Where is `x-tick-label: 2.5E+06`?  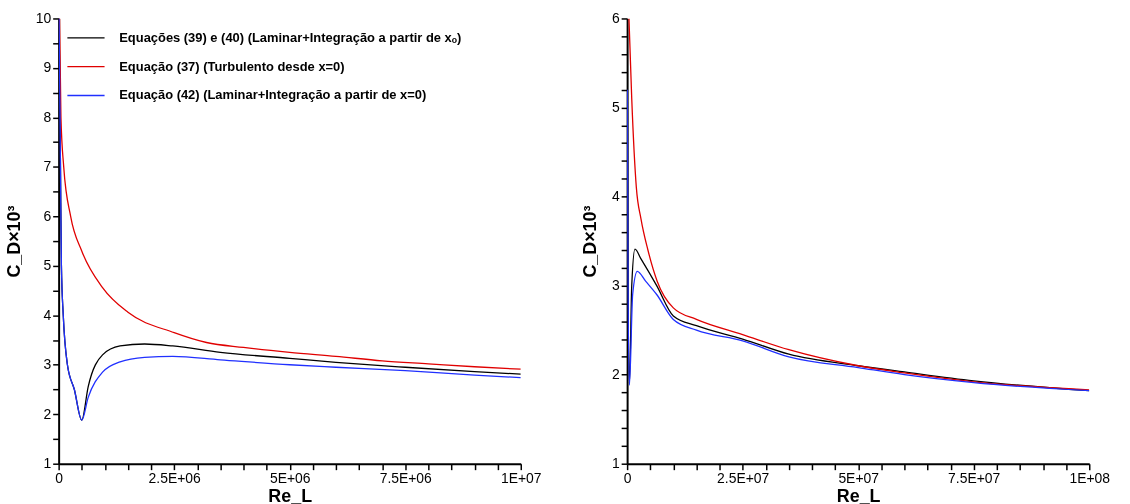 x-tick-label: 2.5E+06 is located at coordinates (175, 478).